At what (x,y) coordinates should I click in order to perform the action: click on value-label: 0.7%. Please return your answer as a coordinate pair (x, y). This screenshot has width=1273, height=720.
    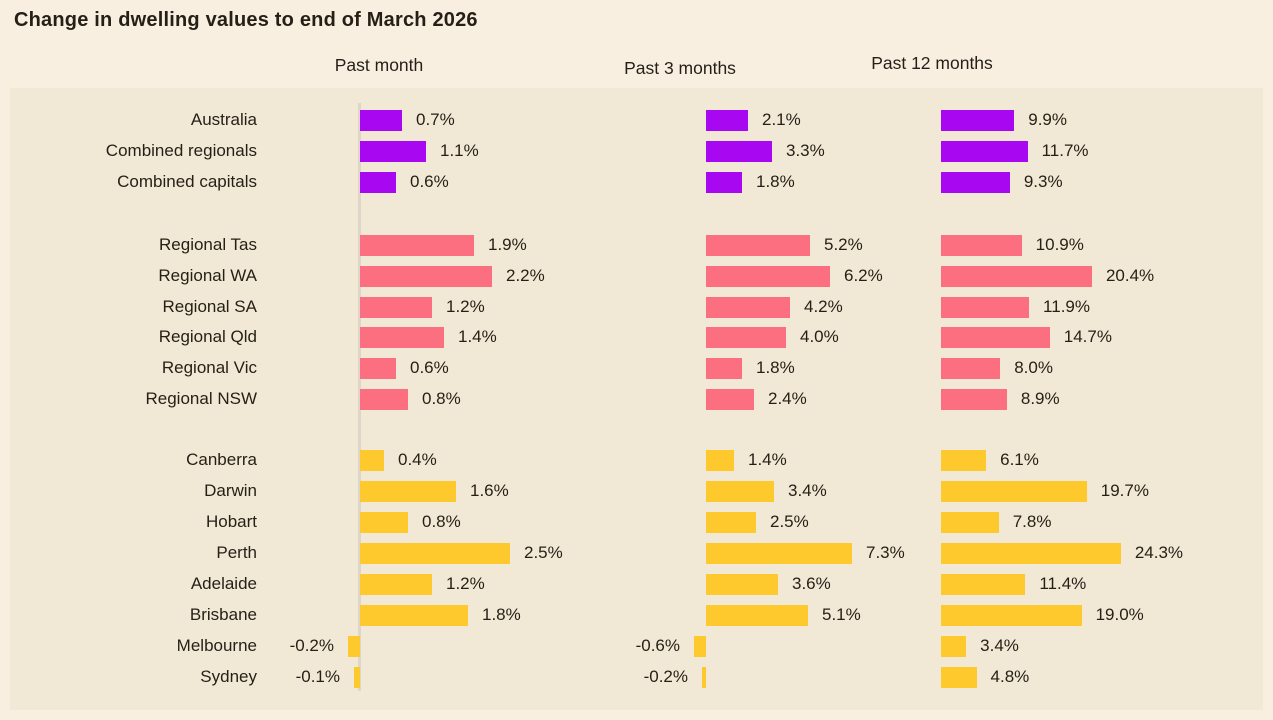
    Looking at the image, I should click on (435, 119).